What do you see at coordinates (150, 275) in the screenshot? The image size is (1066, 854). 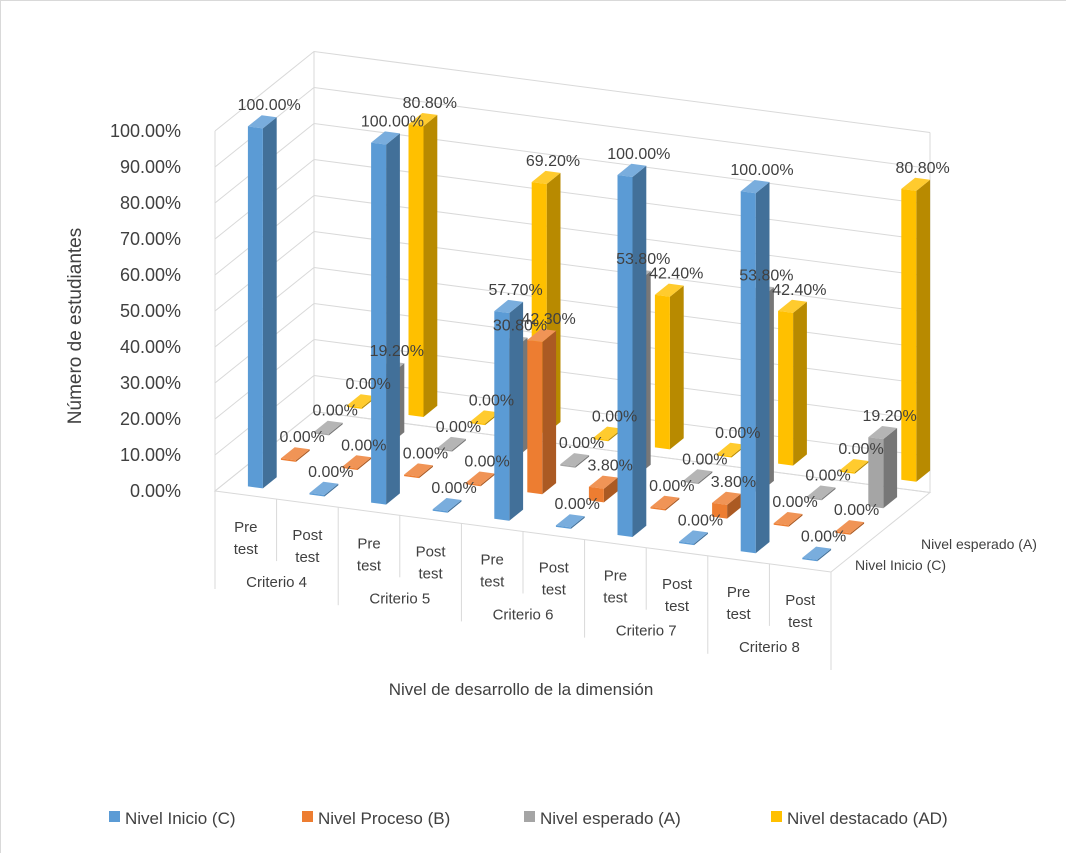 I see `y-tick-label: 60.00%` at bounding box center [150, 275].